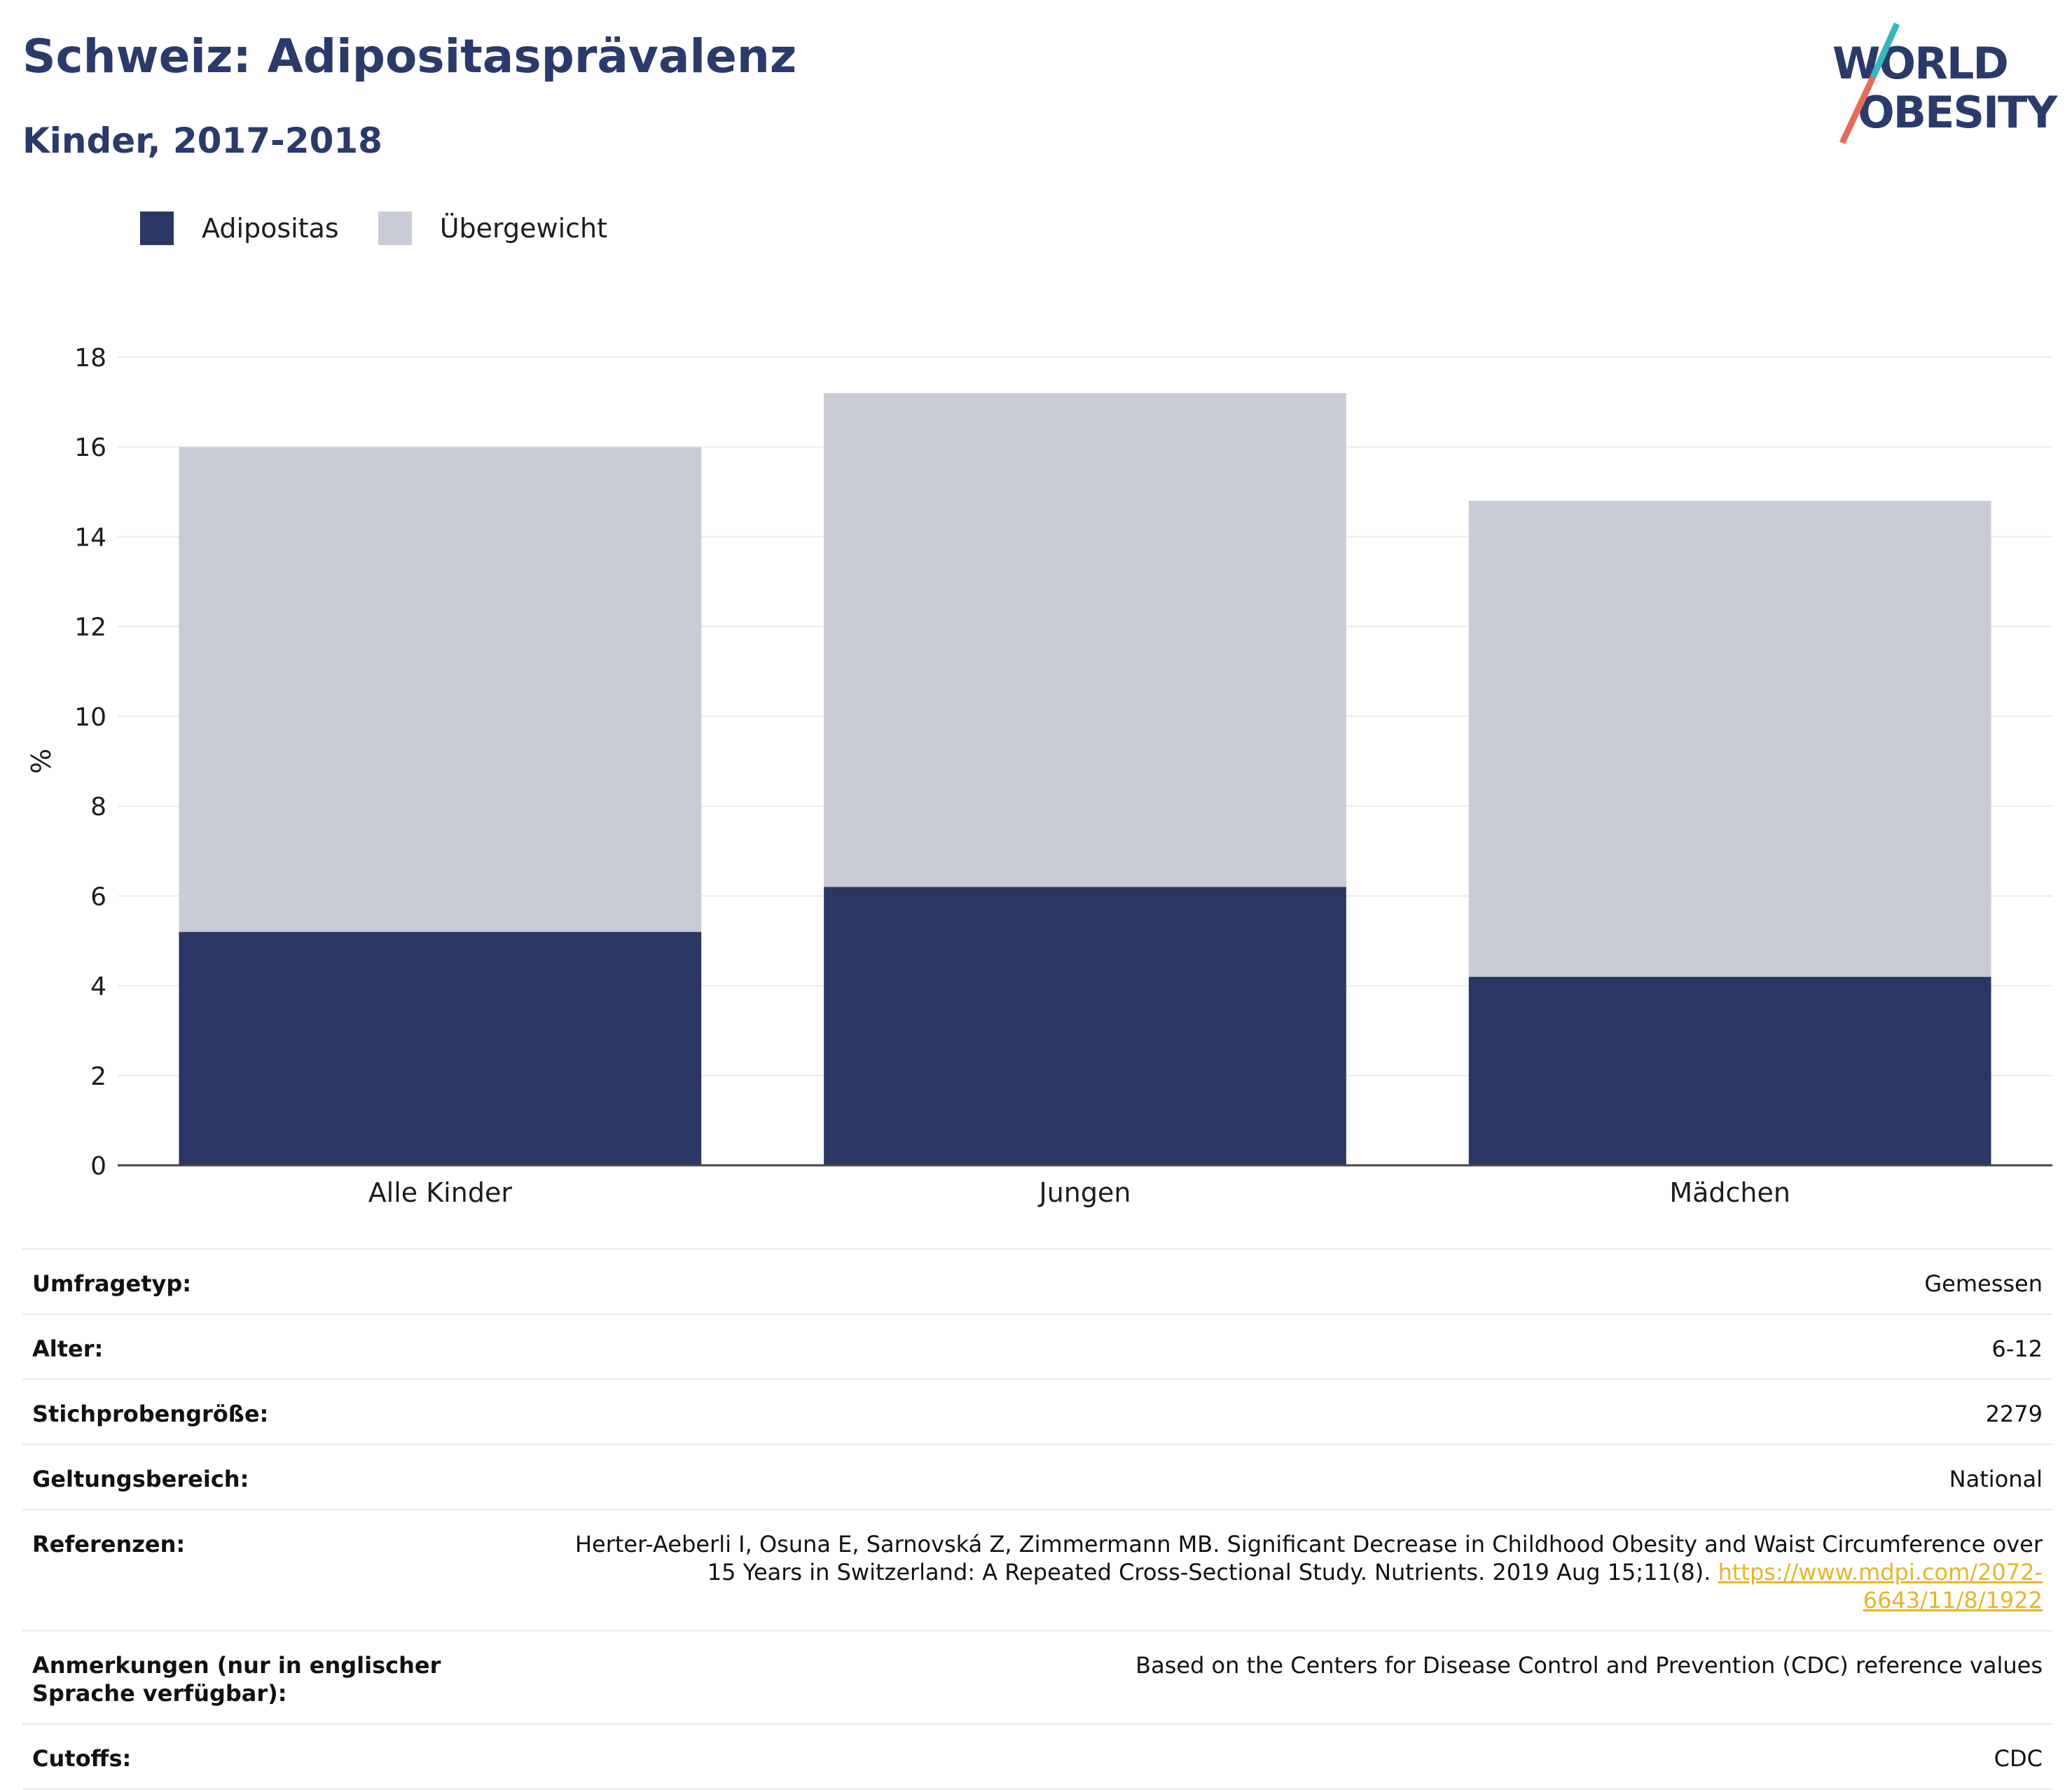  I want to click on world-obesity-logo: WORLD OBESITY, so click(1945, 83).